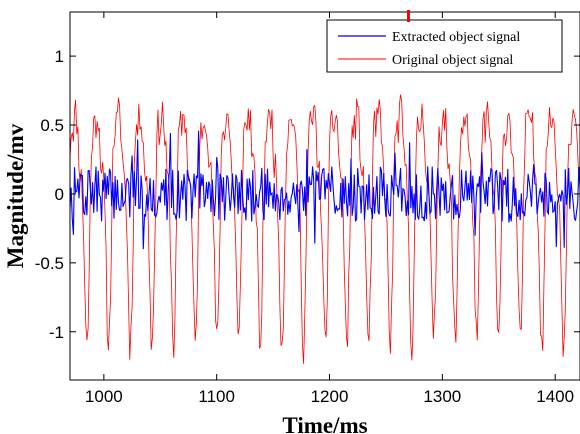  I want to click on x-tick-label: 1100, so click(216, 396).